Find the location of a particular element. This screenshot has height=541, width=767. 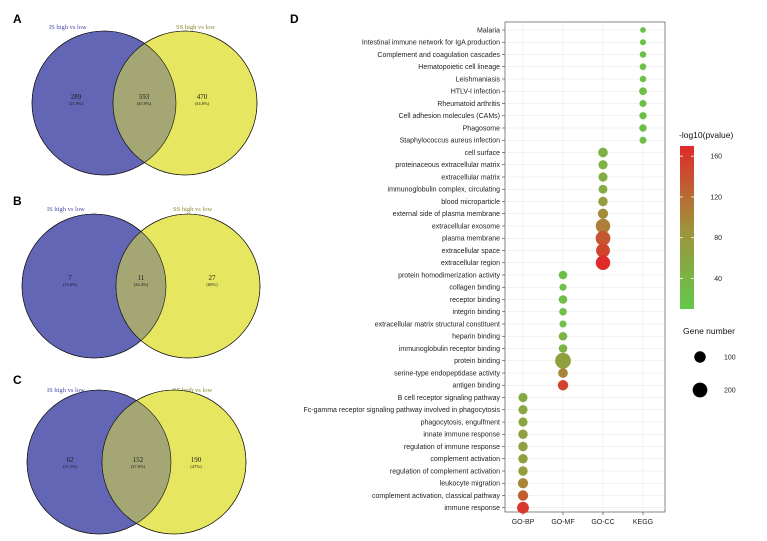

term-label: cell surface is located at coordinates (483, 153).